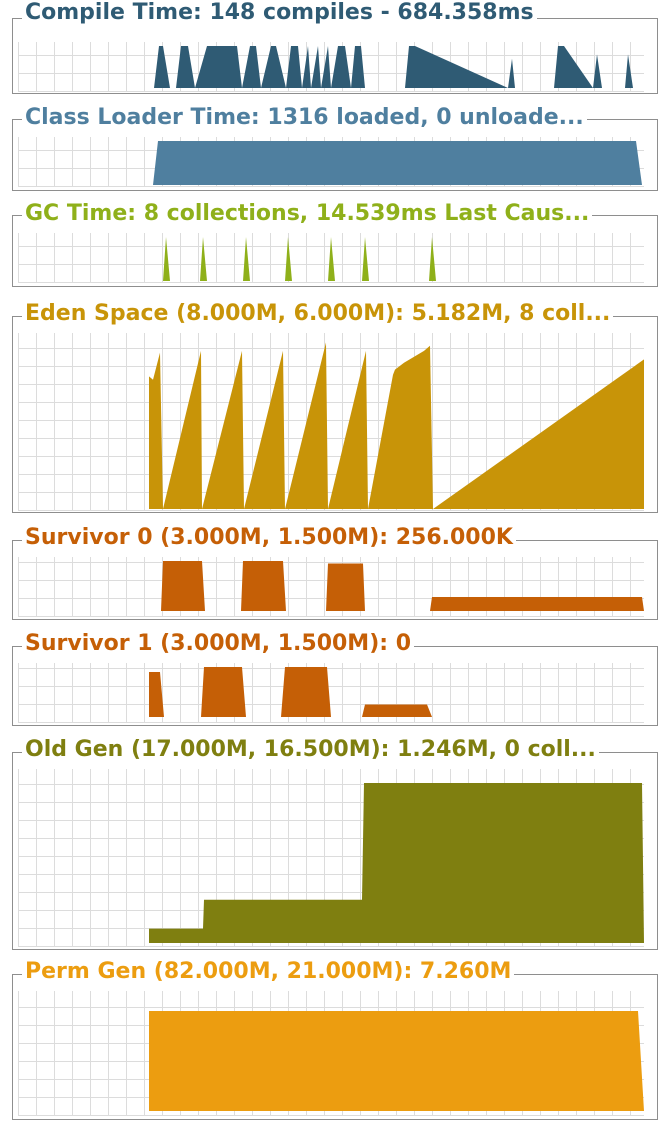  I want to click on survivor-1-title: Survivor 1 (3.000M, 1.500M): 0, so click(218, 644).